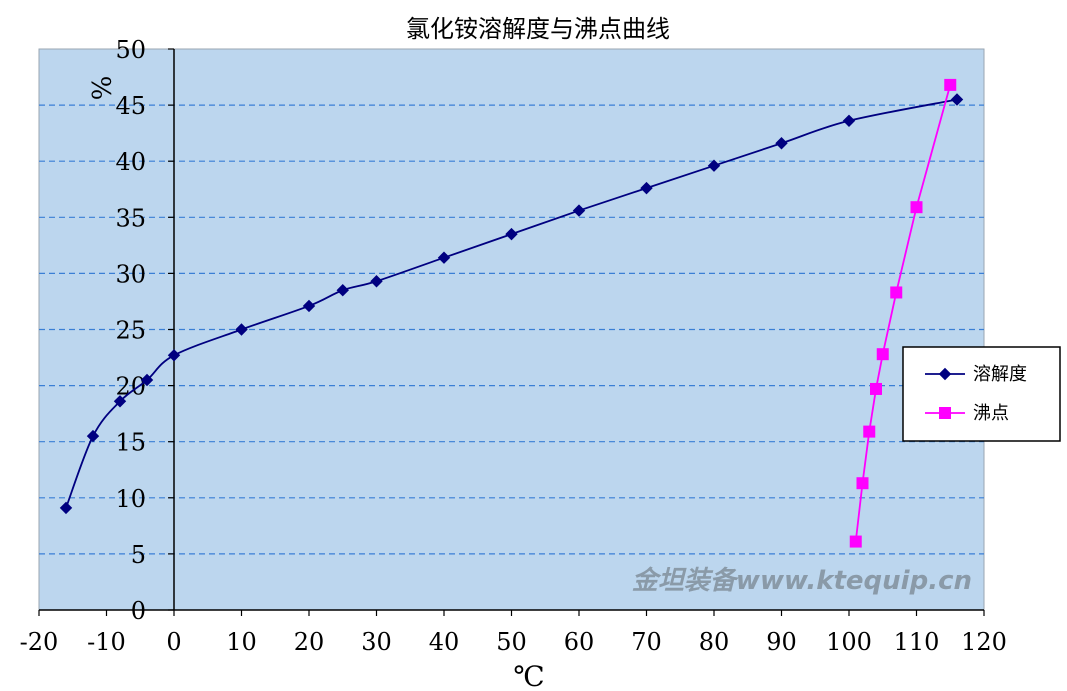 This screenshot has width=1067, height=691. What do you see at coordinates (917, 642) in the screenshot?
I see `x-tick-label: 110` at bounding box center [917, 642].